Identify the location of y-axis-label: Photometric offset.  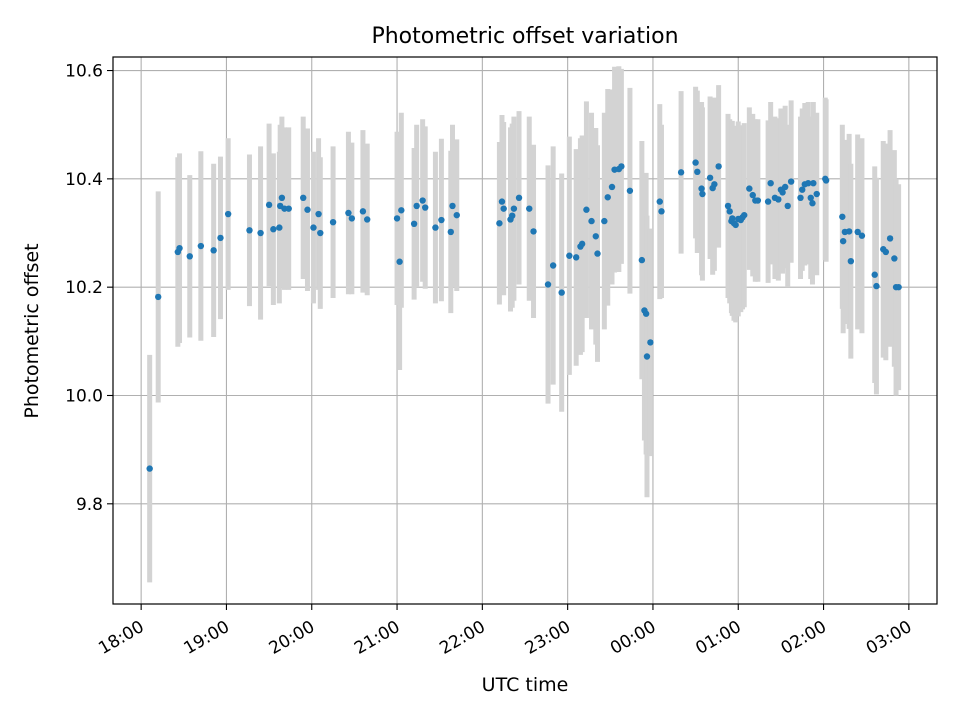
(32, 330).